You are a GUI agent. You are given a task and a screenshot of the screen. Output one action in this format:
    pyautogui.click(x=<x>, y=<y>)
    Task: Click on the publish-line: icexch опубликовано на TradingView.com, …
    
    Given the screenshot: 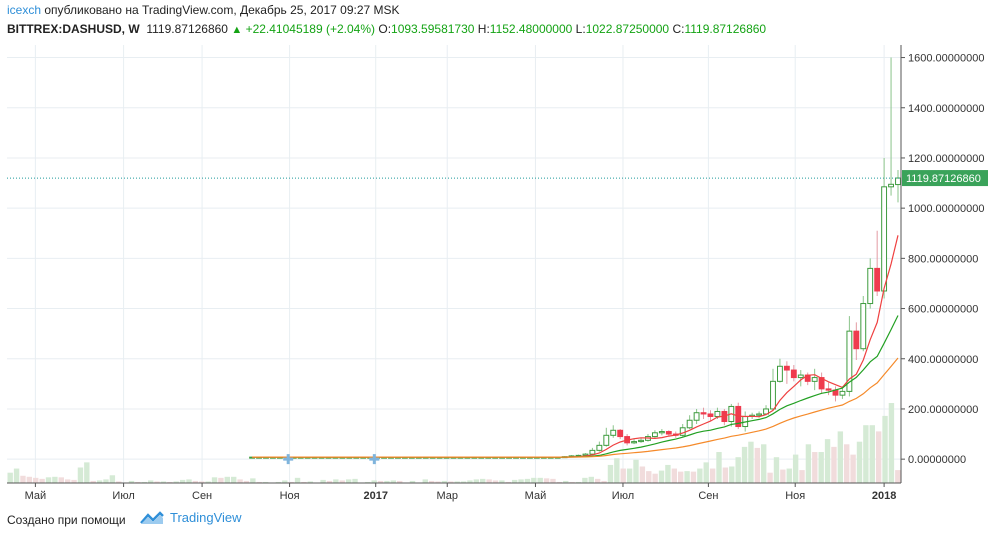 What is the action you would take?
    pyautogui.click(x=203, y=10)
    